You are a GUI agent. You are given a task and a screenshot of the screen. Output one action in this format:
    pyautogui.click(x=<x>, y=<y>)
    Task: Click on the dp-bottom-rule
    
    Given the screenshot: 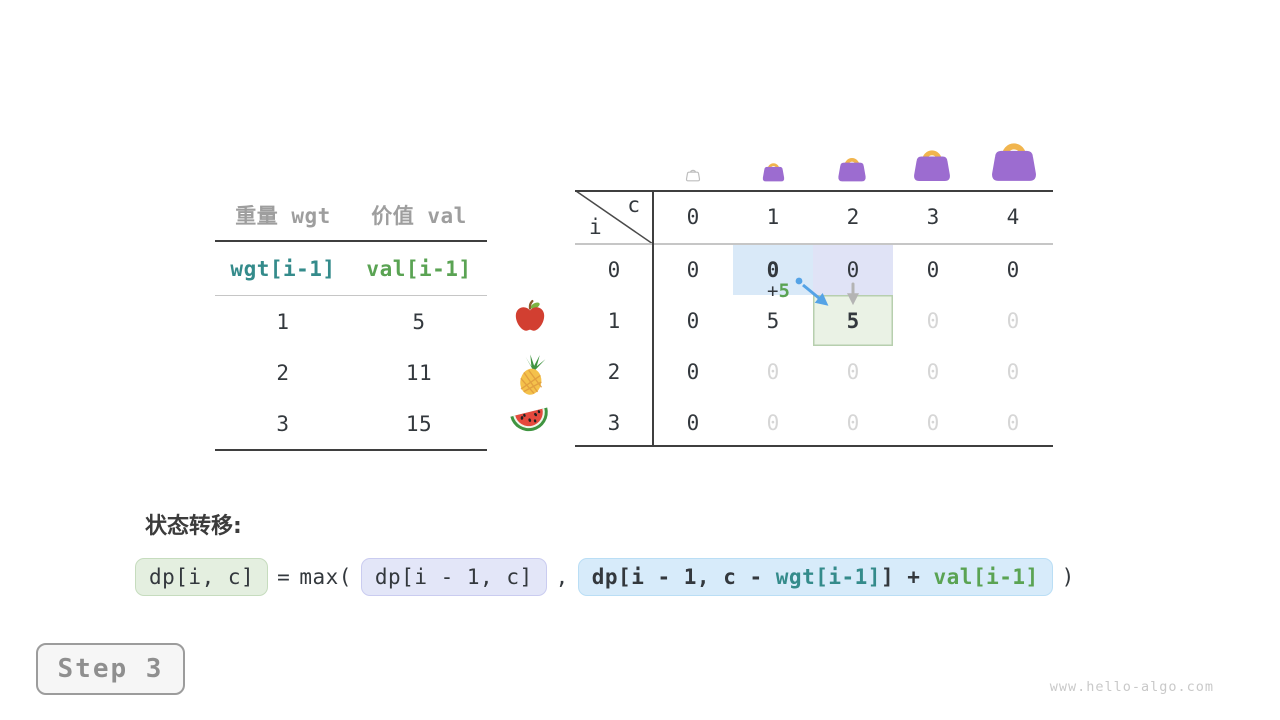 What is the action you would take?
    pyautogui.click(x=814, y=446)
    